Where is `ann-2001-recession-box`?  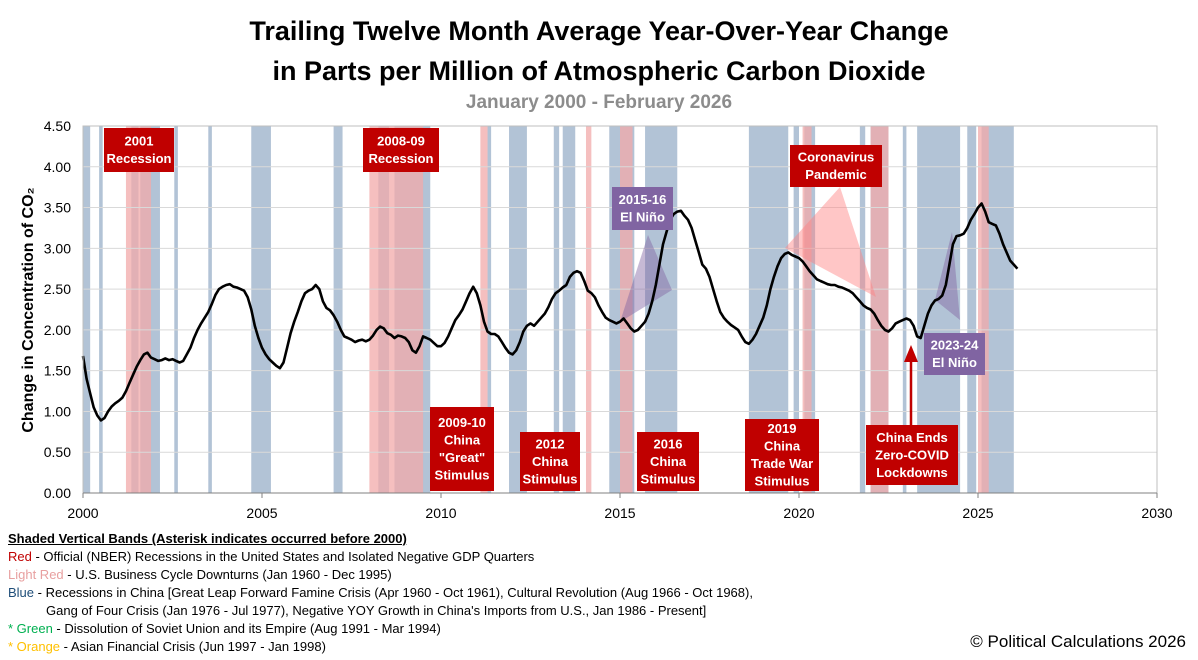
ann-2001-recession-box is located at coordinates (139, 150).